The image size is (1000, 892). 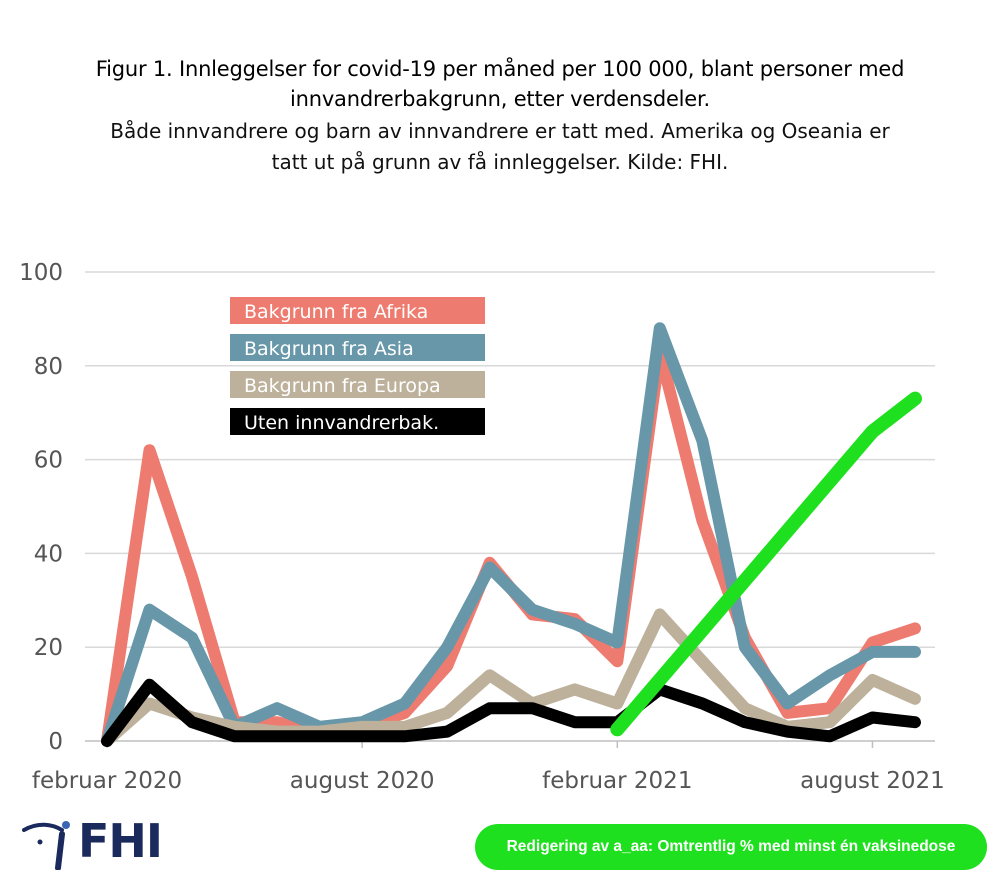 What do you see at coordinates (41, 273) in the screenshot?
I see `y-tick-label: 100` at bounding box center [41, 273].